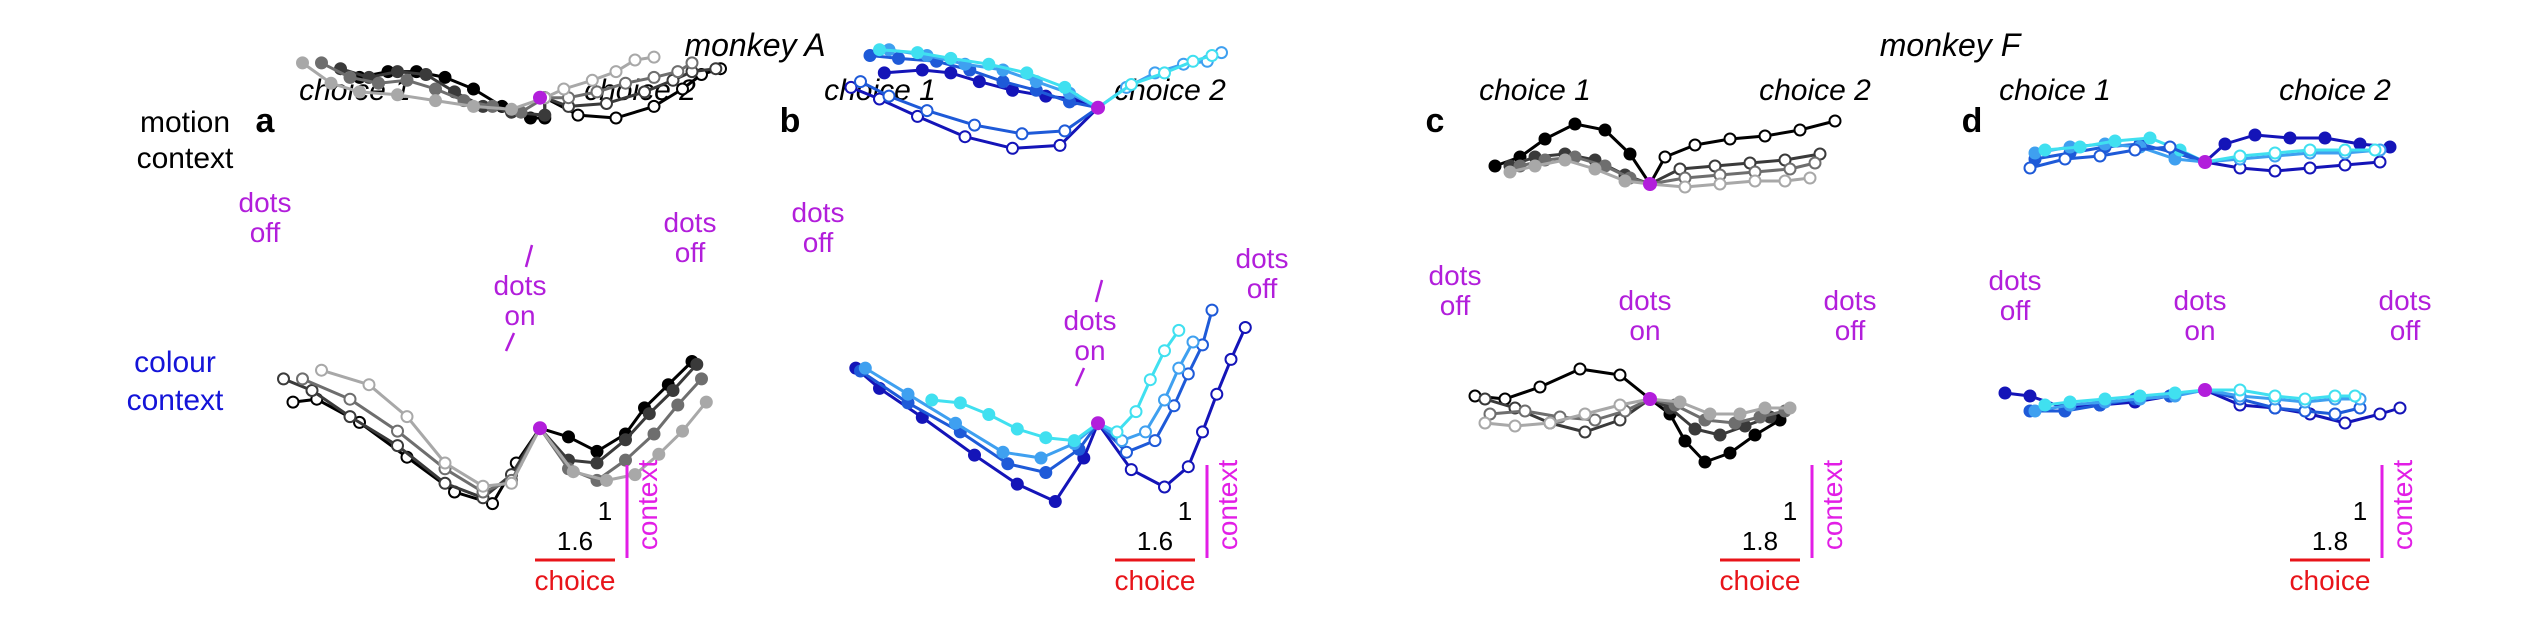  What do you see at coordinates (575, 541) in the screenshot?
I see `choice-scale-value: 1.6` at bounding box center [575, 541].